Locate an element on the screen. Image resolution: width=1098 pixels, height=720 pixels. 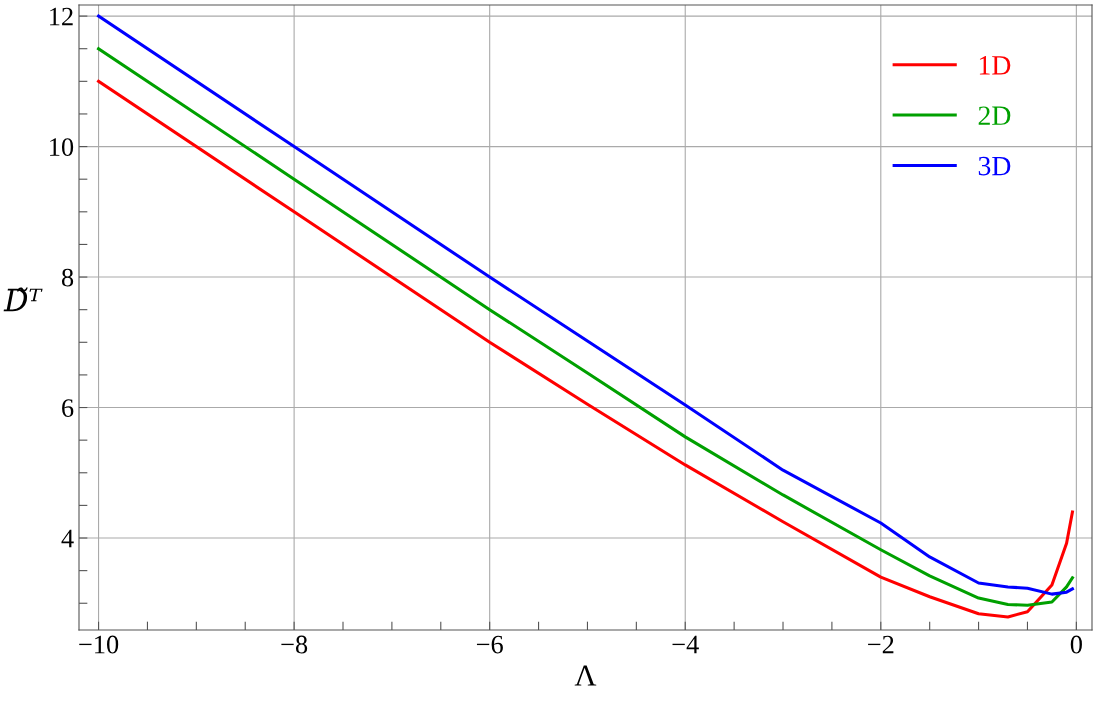
legend-label: 1D is located at coordinates (995, 65).